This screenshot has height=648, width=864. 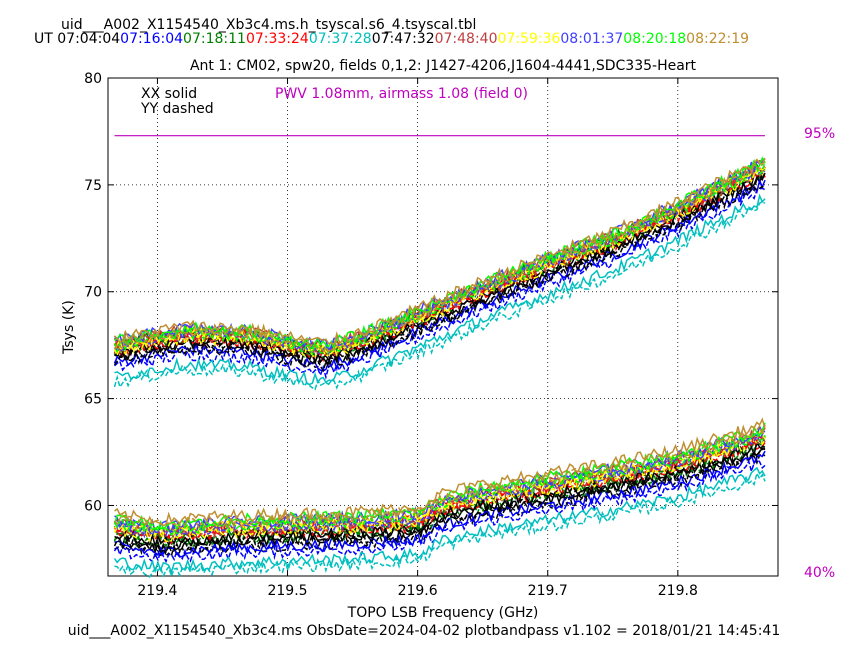 What do you see at coordinates (591, 39) in the screenshot?
I see `ut-time-8: 08:01:37` at bounding box center [591, 39].